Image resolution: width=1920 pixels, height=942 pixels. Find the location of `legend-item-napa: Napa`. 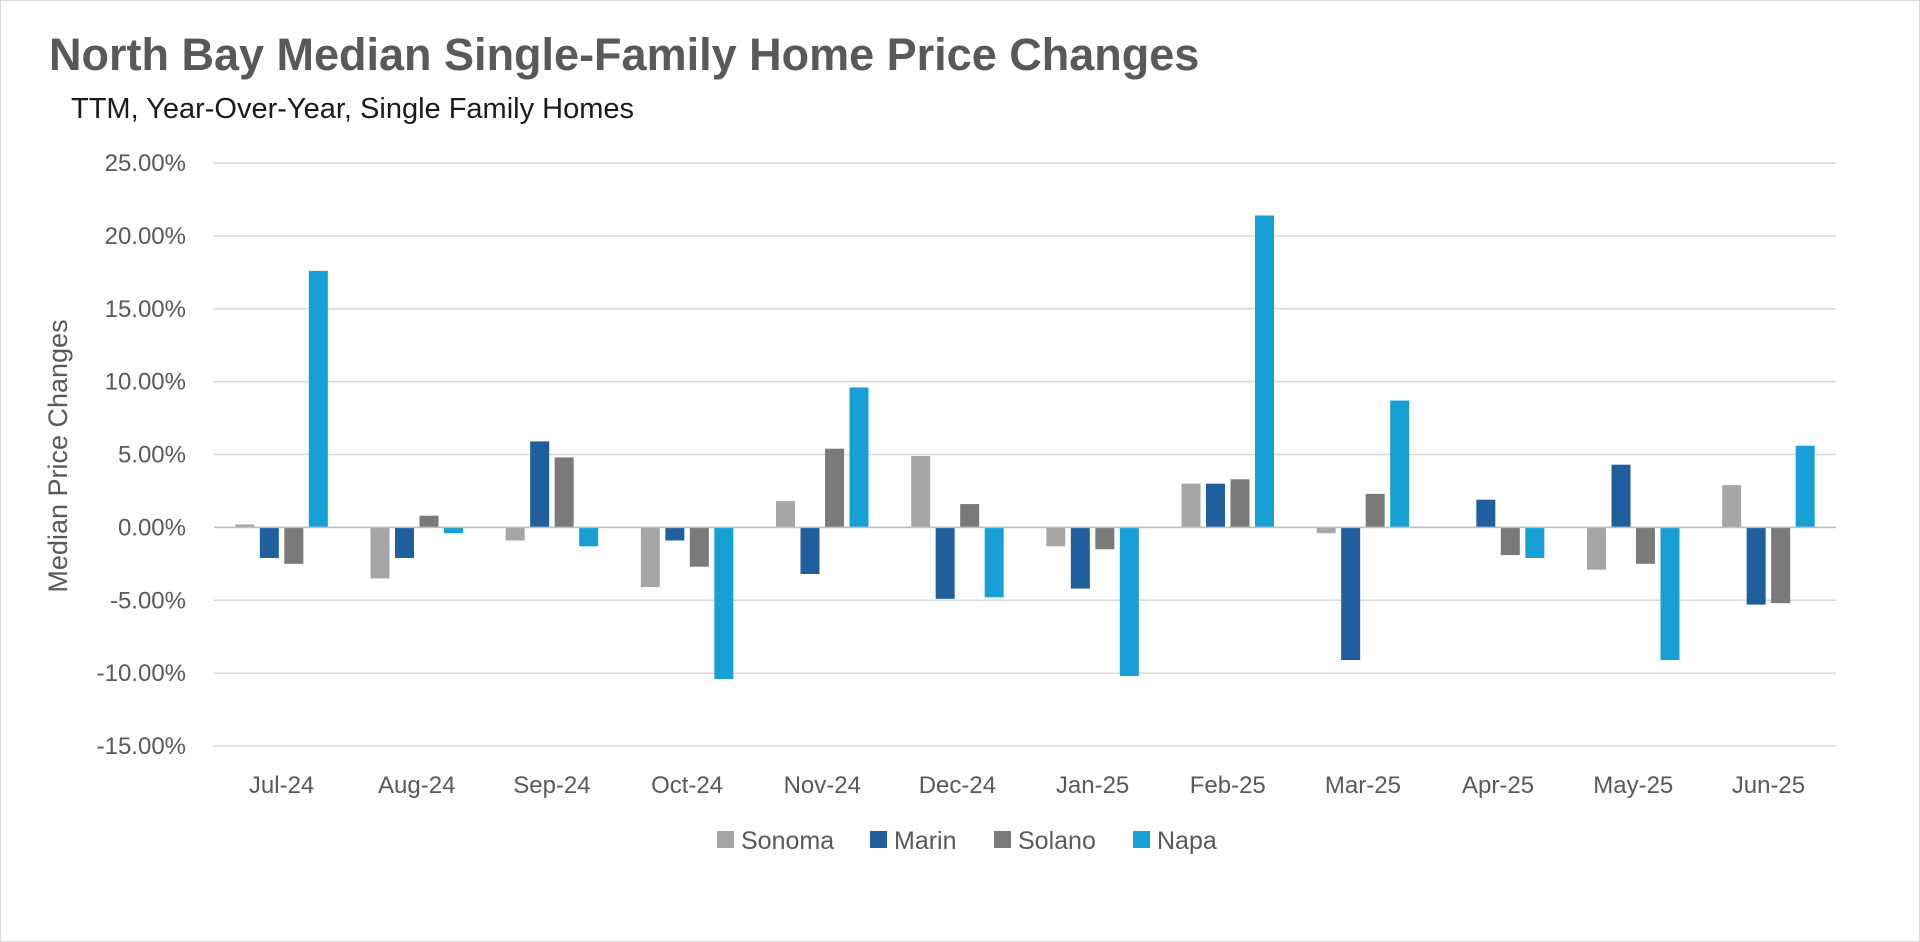

legend-item-napa: Napa is located at coordinates (1175, 841).